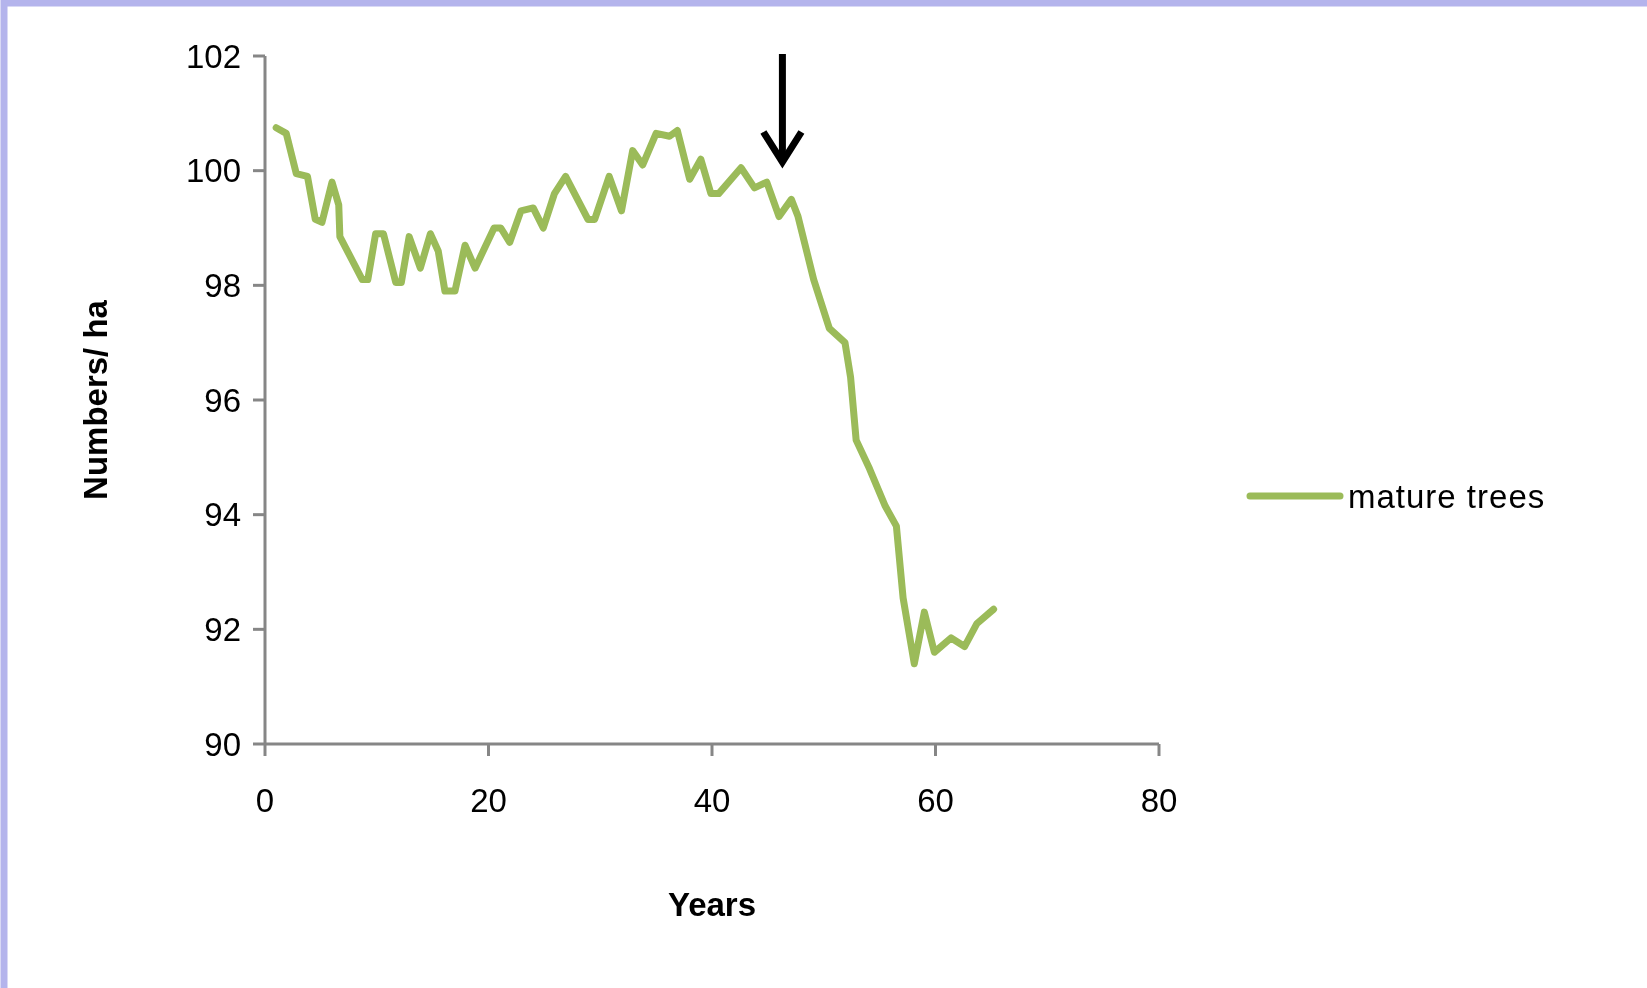 This screenshot has width=1647, height=988. What do you see at coordinates (712, 800) in the screenshot?
I see `x-tick-label: 40` at bounding box center [712, 800].